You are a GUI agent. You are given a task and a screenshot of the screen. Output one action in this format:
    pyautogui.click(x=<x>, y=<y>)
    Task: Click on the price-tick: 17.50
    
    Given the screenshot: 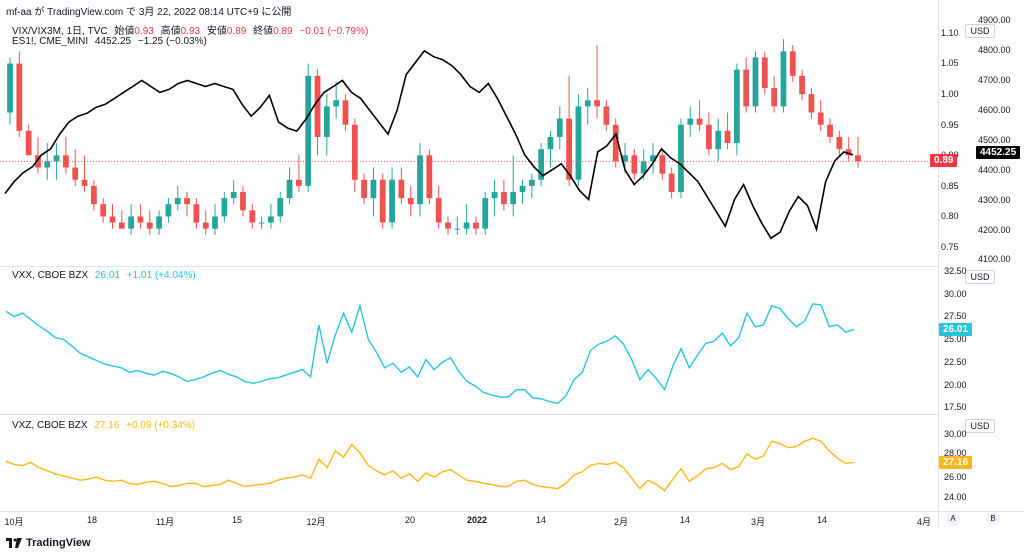 What is the action you would take?
    pyautogui.click(x=955, y=407)
    